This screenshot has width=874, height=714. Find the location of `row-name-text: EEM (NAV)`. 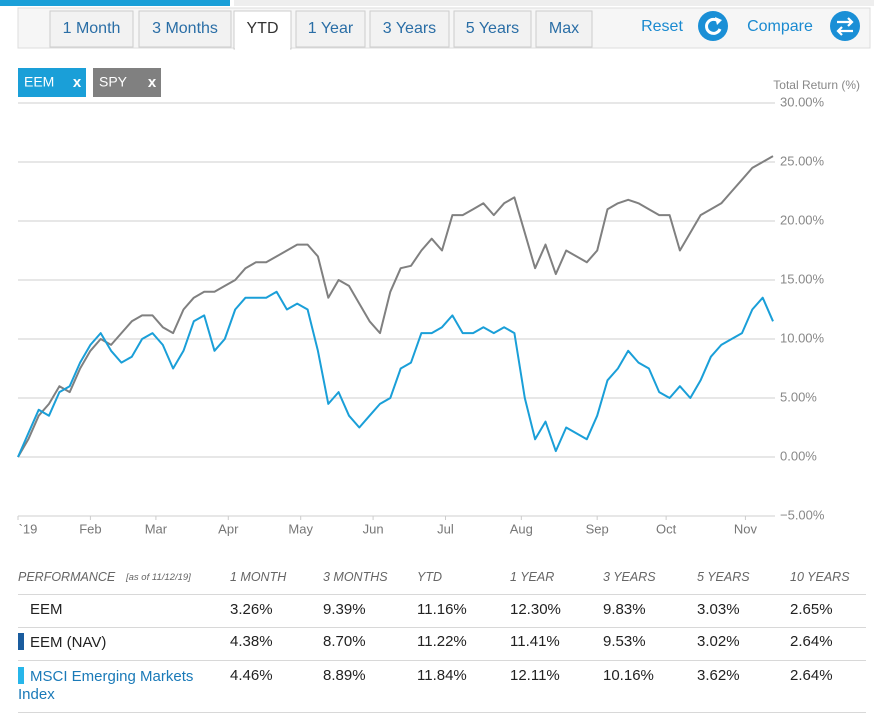

row-name-text: EEM (NAV) is located at coordinates (68, 642).